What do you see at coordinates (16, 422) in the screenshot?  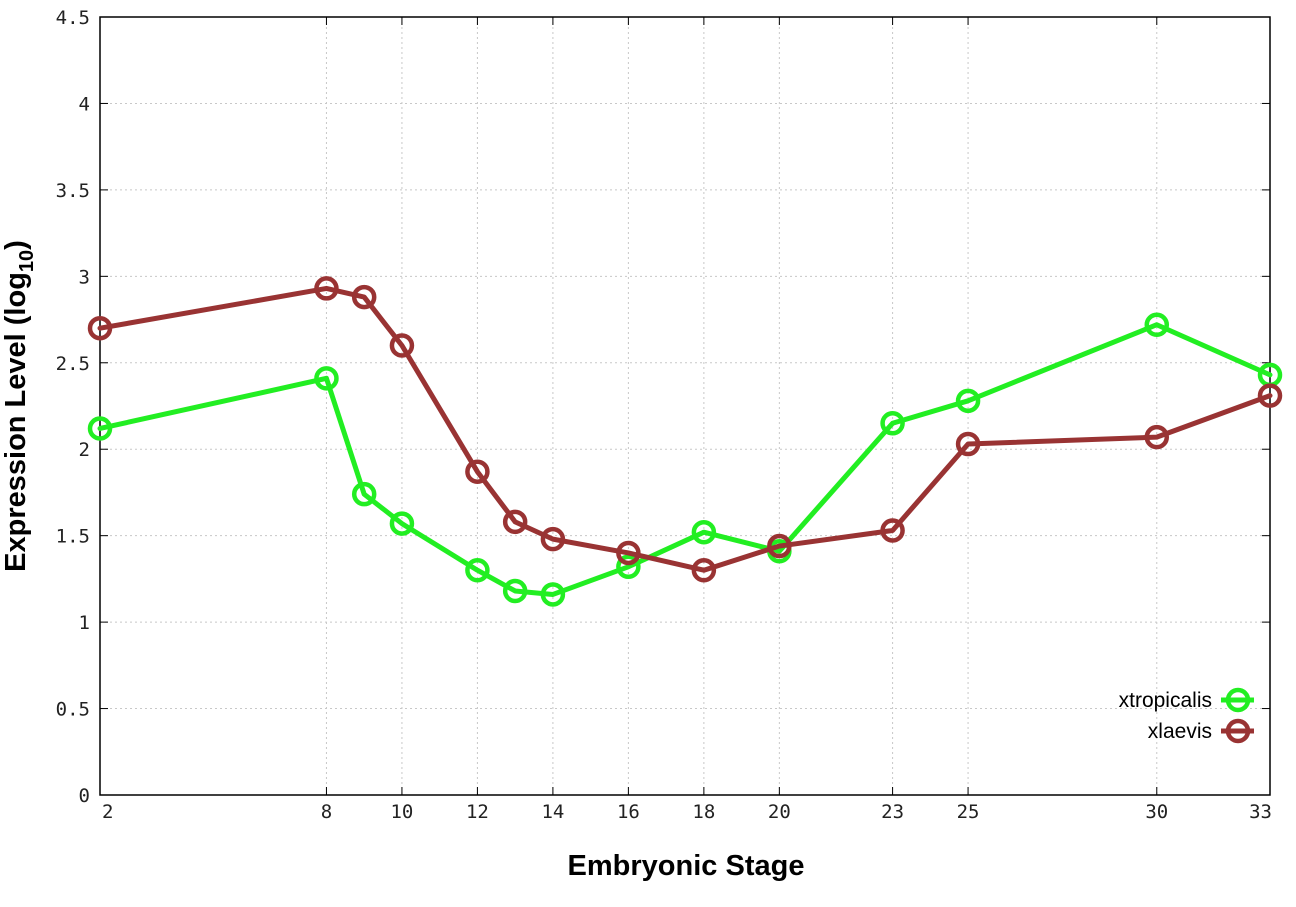 I see `y-axis-title-main: Expression Level (log` at bounding box center [16, 422].